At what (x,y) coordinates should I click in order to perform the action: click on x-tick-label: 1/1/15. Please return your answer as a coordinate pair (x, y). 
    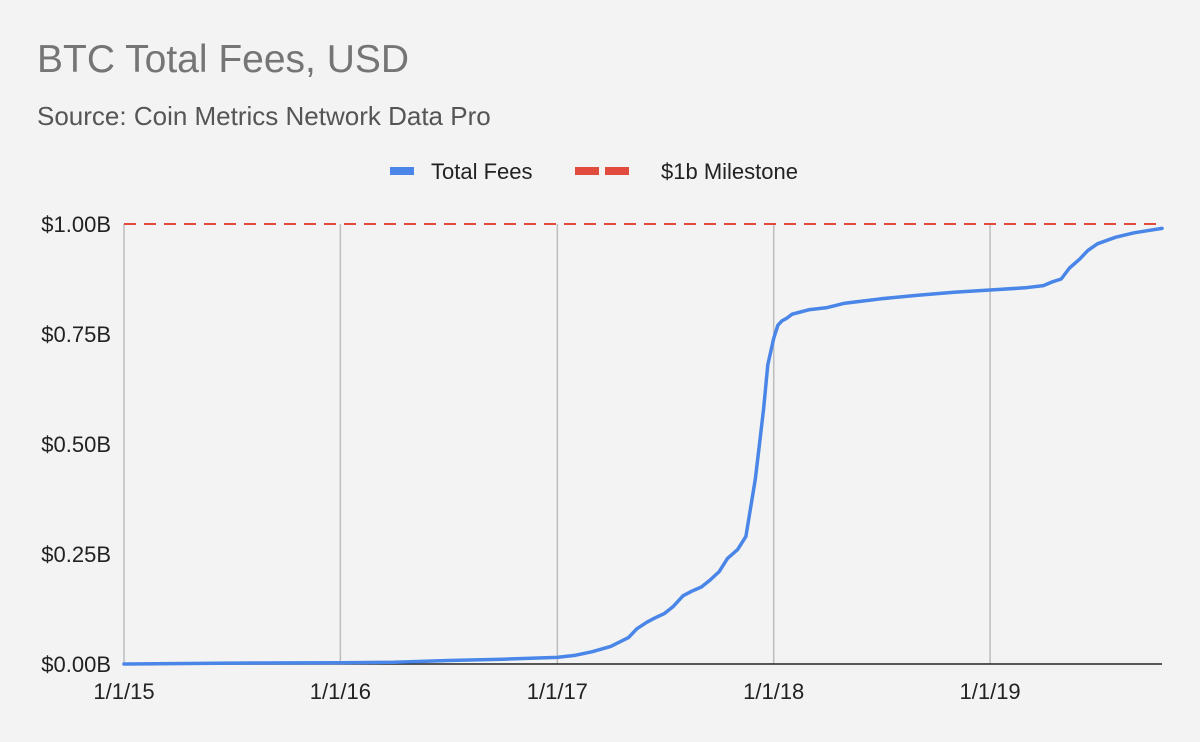
    Looking at the image, I should click on (123, 691).